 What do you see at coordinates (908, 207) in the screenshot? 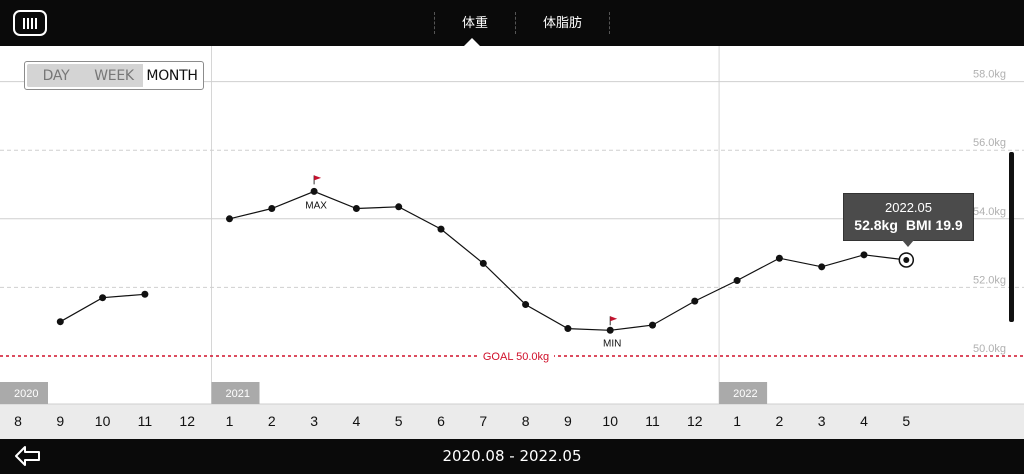
I see `tooltip-date: 2022.05` at bounding box center [908, 207].